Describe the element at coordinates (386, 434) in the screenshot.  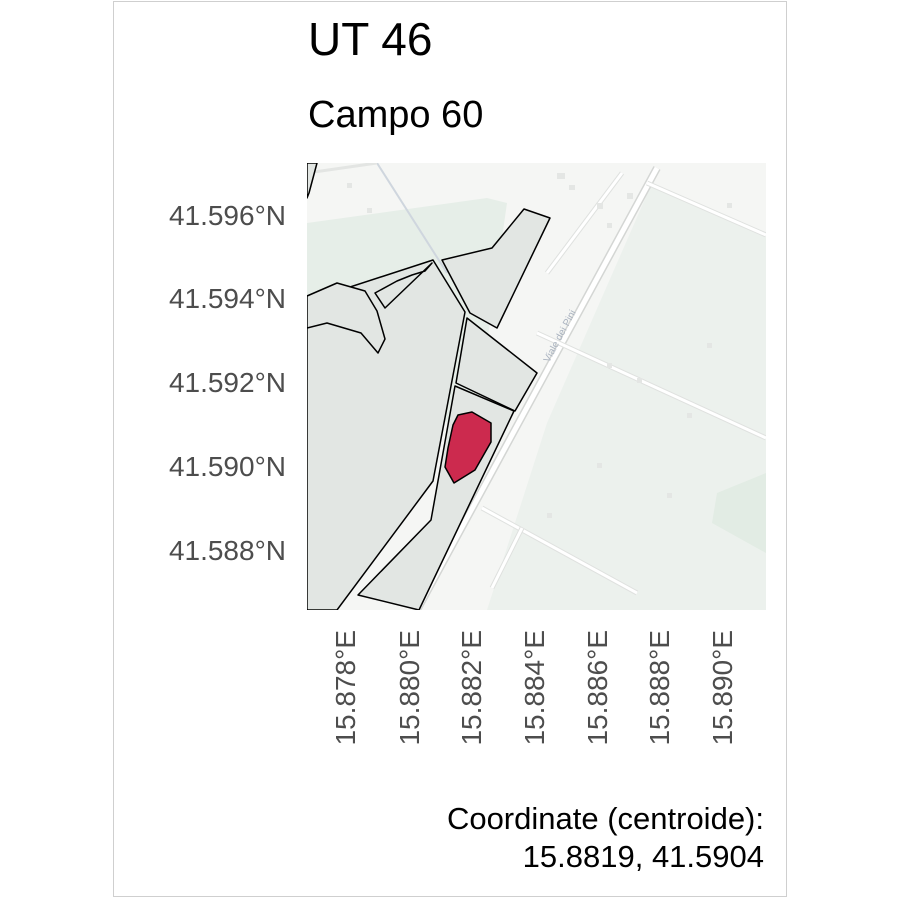
I see `parcel-large-west` at that location.